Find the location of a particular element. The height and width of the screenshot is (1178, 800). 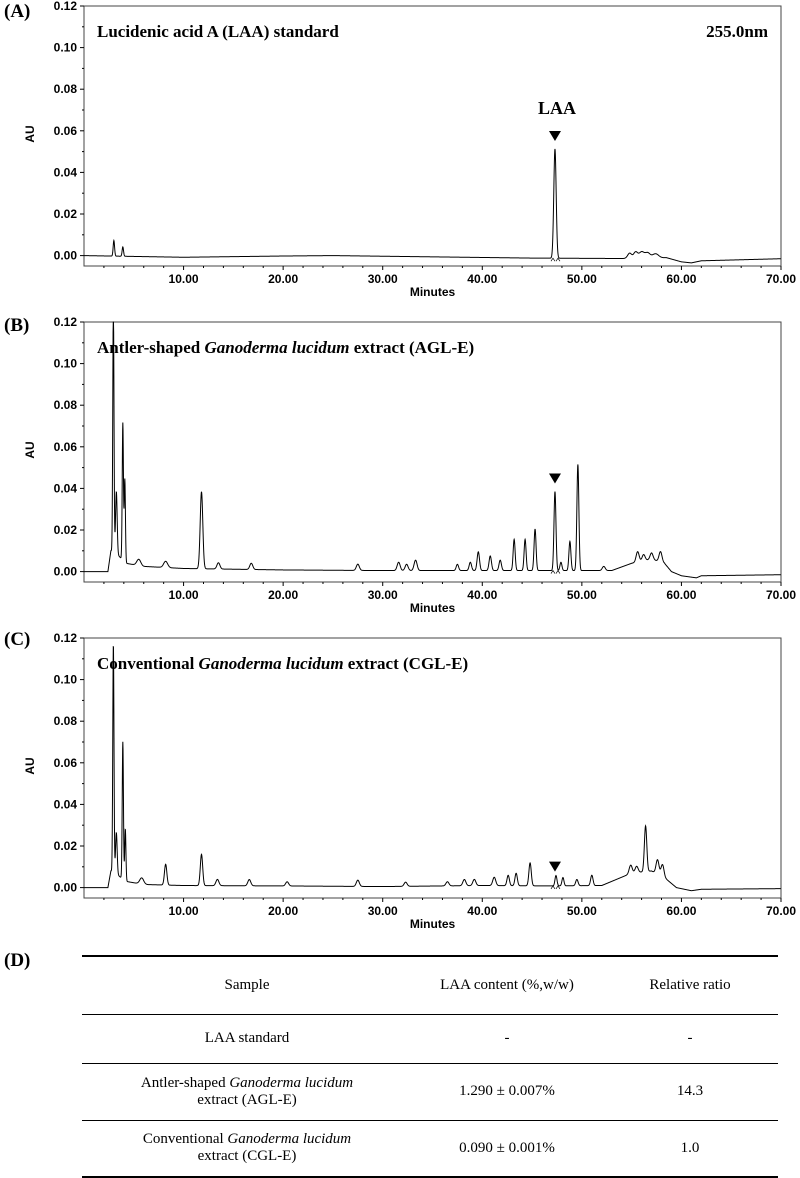

panel-title-a: Lucidenic acid A (LAA) standard is located at coordinates (218, 31).